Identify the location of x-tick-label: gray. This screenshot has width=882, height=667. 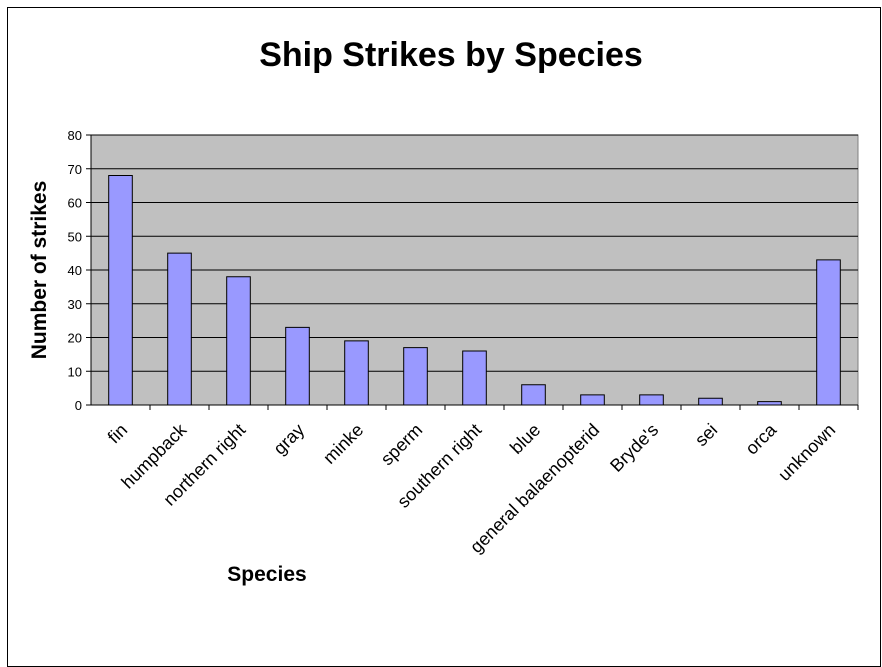
(288, 439).